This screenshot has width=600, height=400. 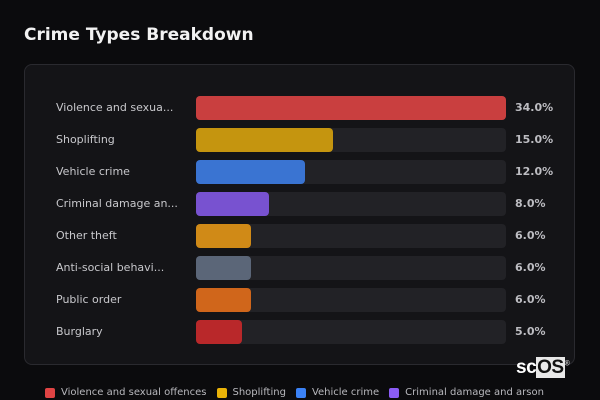 I want to click on scos-logo: scOS®, so click(x=543, y=368).